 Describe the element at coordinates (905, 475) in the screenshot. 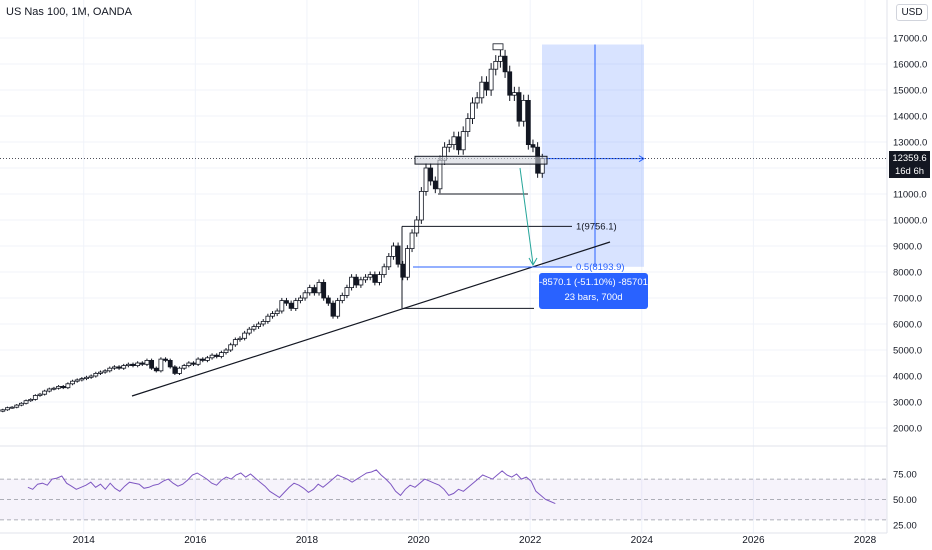

I see `rsi-tick-label: 75.00` at that location.